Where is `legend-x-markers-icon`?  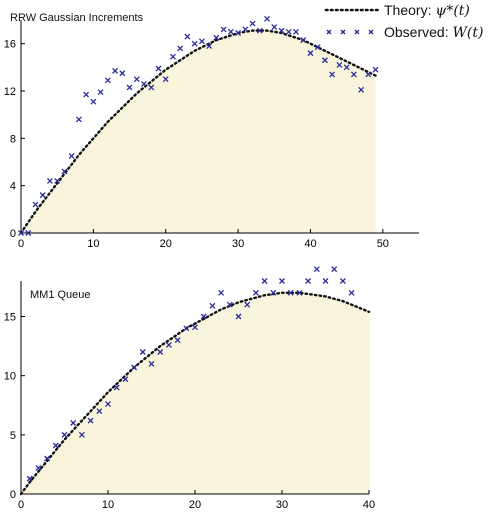 legend-x-markers-icon is located at coordinates (350, 32).